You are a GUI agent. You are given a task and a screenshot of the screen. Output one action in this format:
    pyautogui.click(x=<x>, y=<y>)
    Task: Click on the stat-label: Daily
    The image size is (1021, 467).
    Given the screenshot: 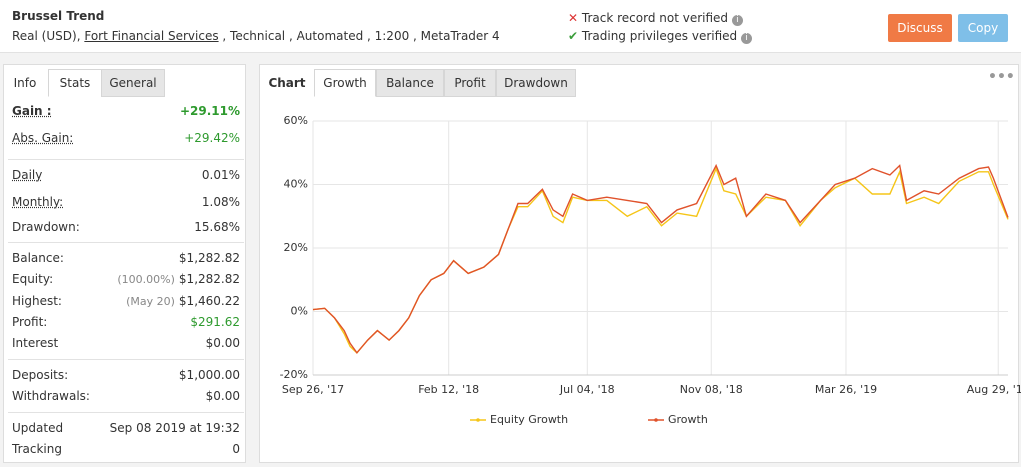 What is the action you would take?
    pyautogui.click(x=27, y=175)
    